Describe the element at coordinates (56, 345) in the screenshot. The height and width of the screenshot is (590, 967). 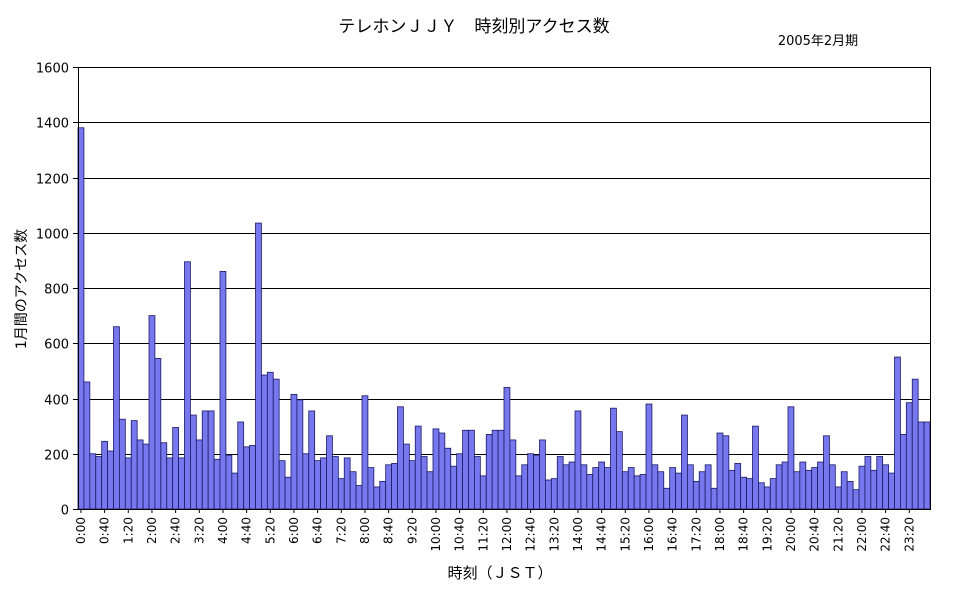
I see `y-tick-label: 600` at that location.